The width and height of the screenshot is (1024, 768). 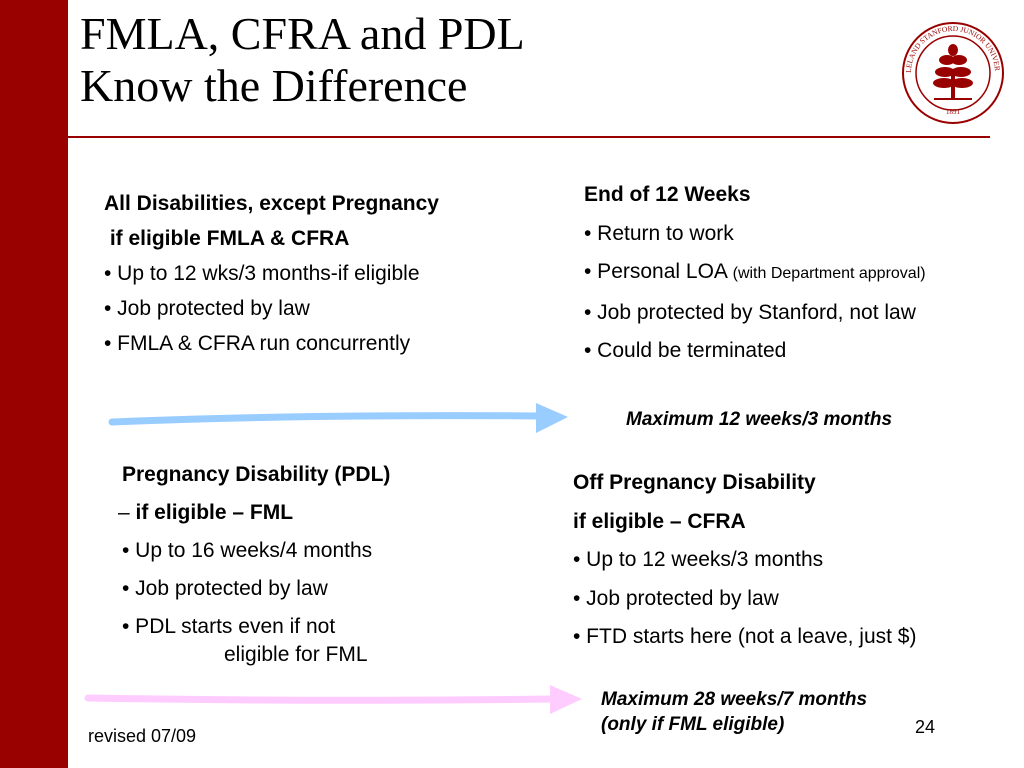 What do you see at coordinates (694, 482) in the screenshot?
I see `right-bottom-heading-1: Off Pregnancy Disability` at bounding box center [694, 482].